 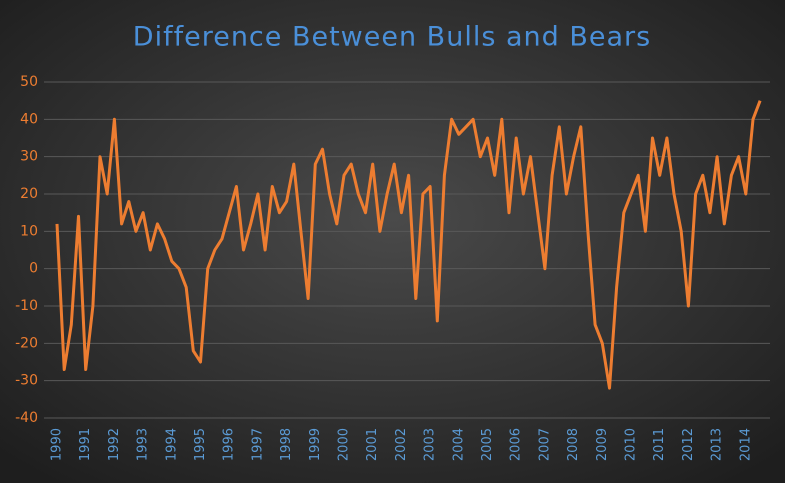 I want to click on y-tick-label: -10, so click(x=26, y=306).